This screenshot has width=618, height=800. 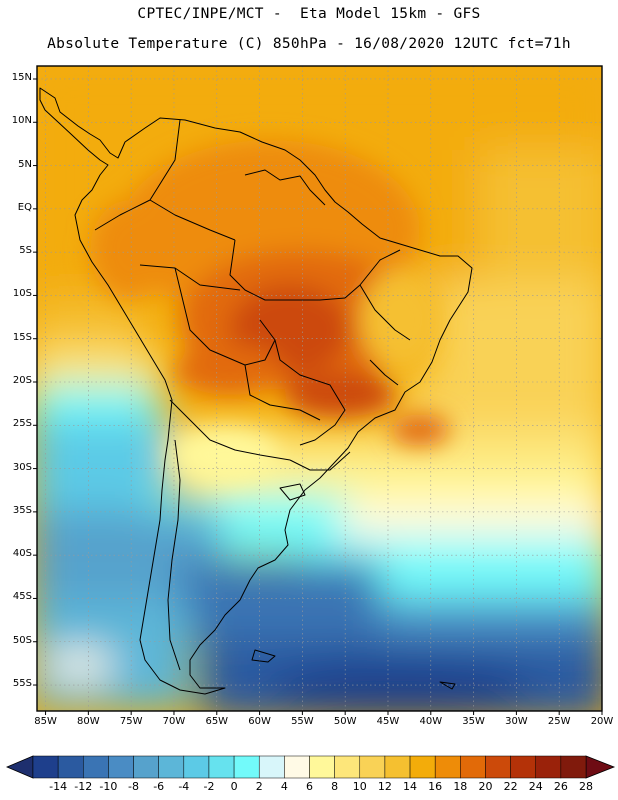 What do you see at coordinates (309, 786) in the screenshot?
I see `colorbar-label: 6` at bounding box center [309, 786].